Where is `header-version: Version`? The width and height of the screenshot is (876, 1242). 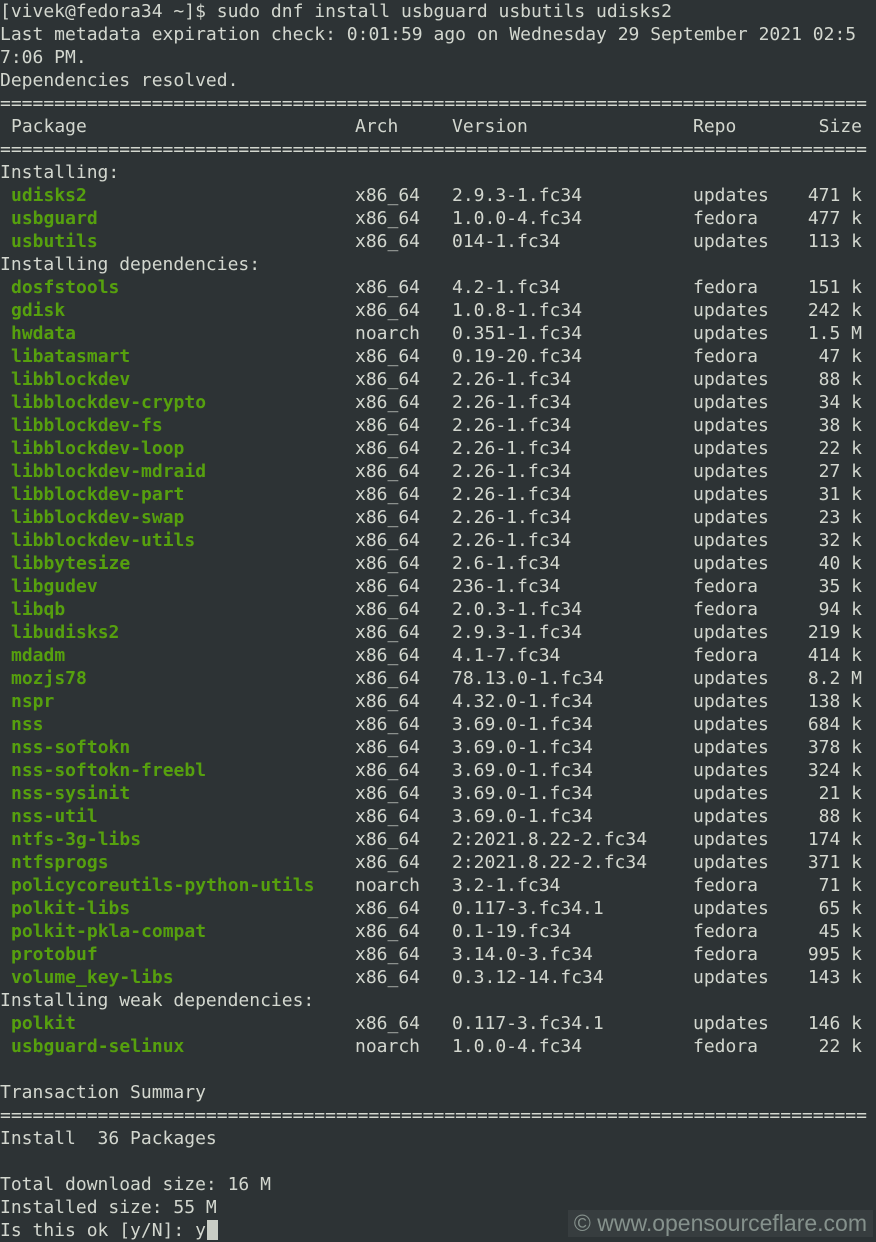 header-version: Version is located at coordinates (490, 126).